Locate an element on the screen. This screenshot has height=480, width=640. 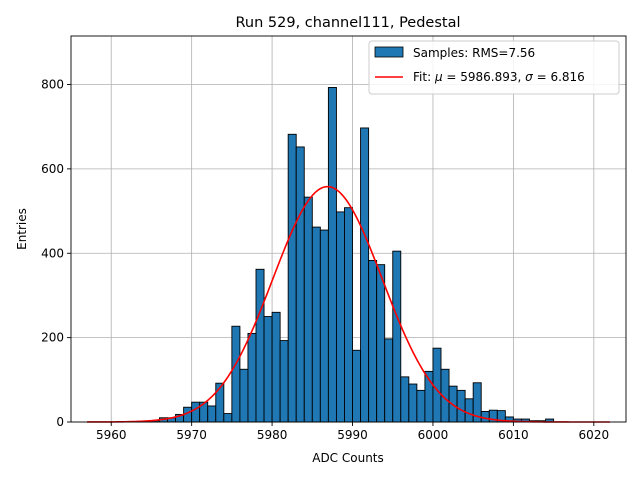
x-axis-label: ADC Counts is located at coordinates (348, 458).